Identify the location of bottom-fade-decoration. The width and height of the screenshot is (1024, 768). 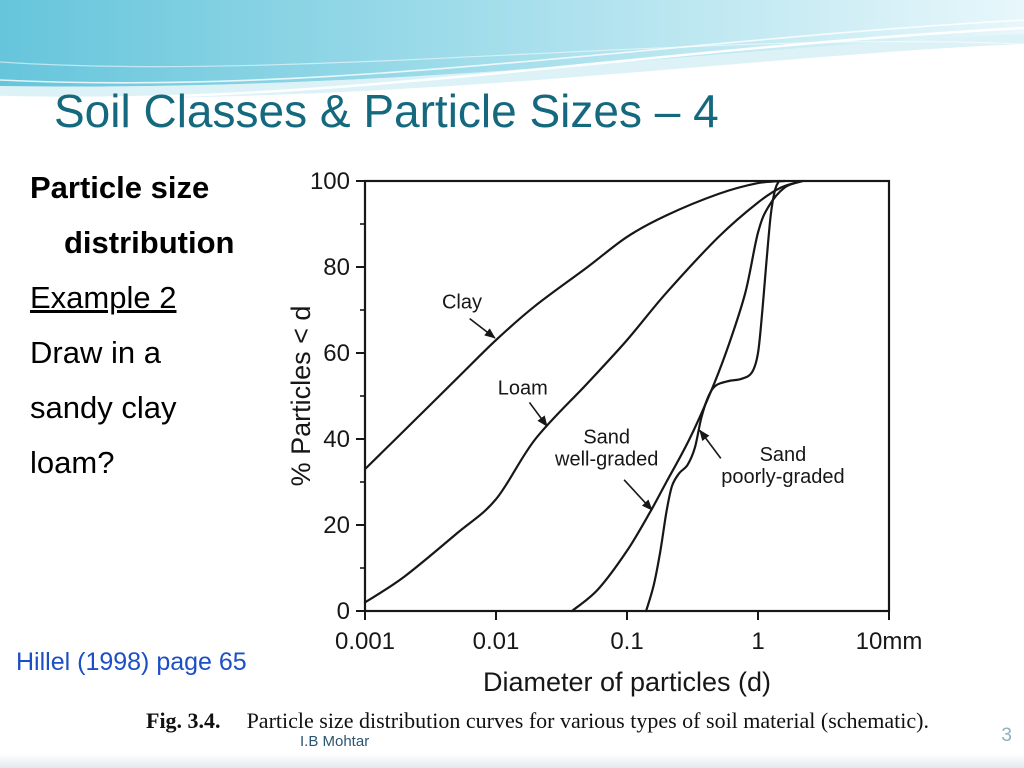
(512, 761).